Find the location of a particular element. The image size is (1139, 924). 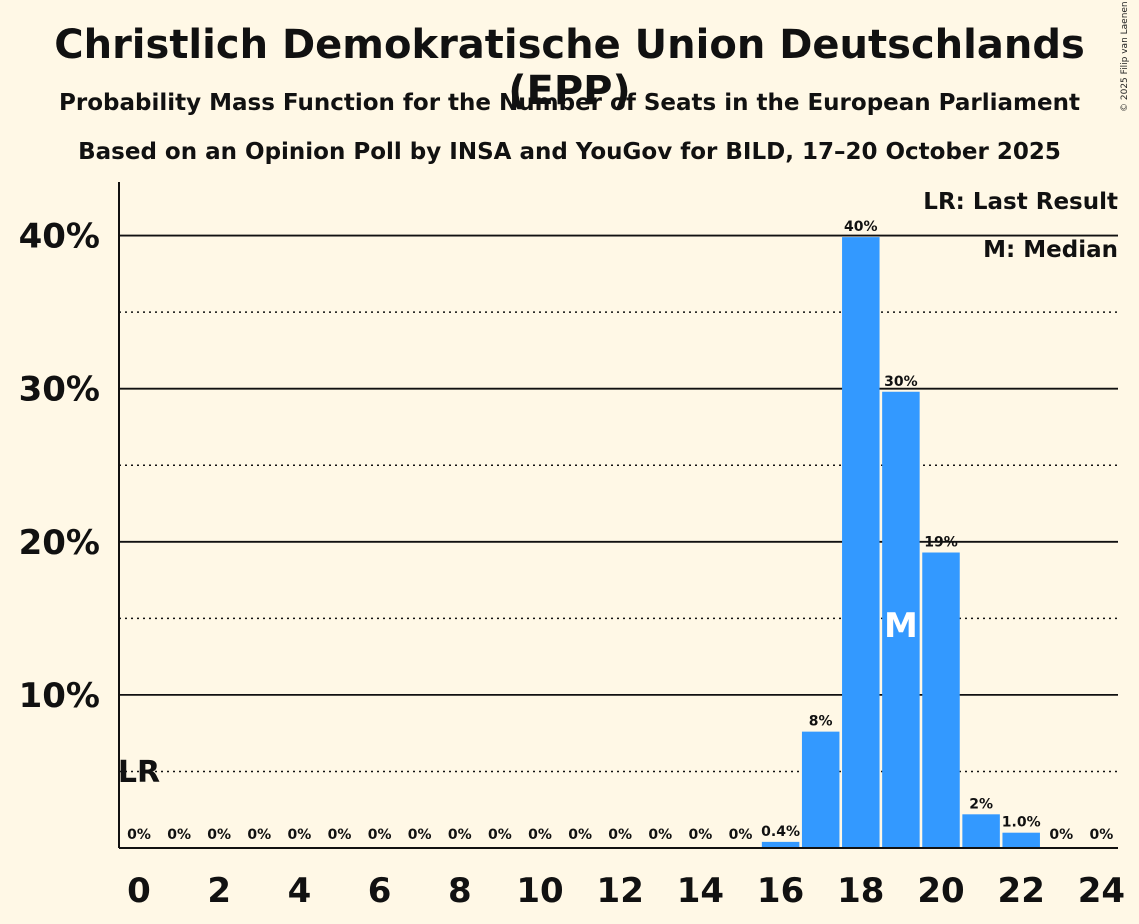

legend-median: M: Median is located at coordinates (1050, 250).